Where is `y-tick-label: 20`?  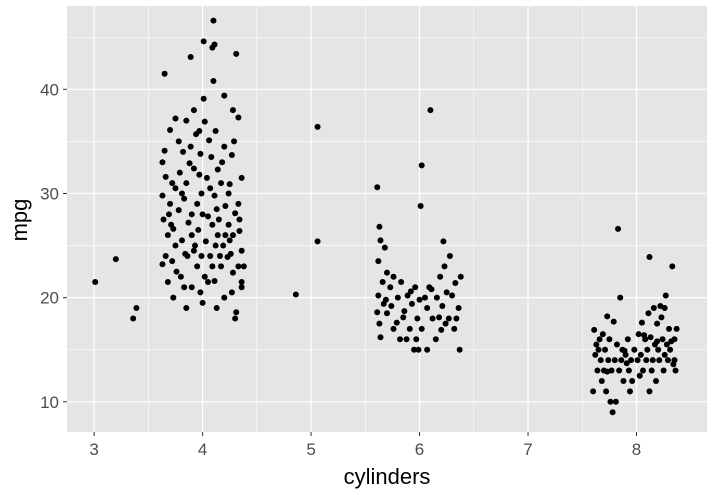
y-tick-label: 20 is located at coordinates (49, 298).